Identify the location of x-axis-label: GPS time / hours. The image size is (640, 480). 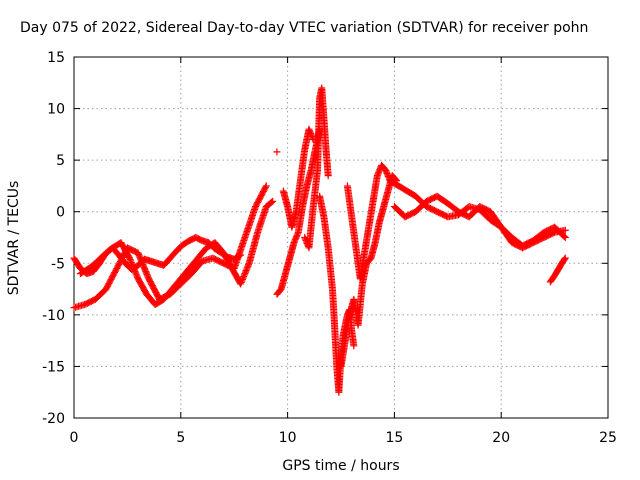
(340, 466).